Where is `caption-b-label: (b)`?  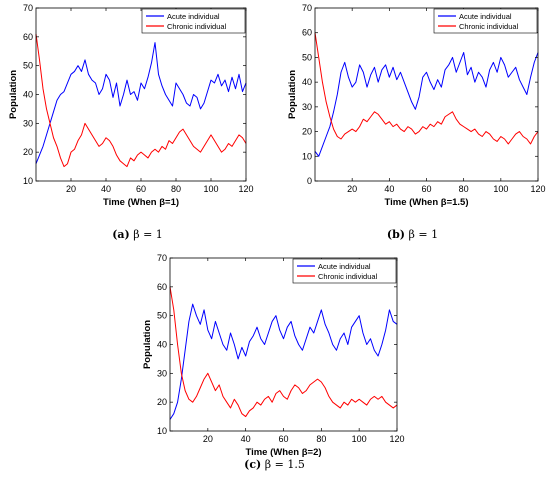 caption-b-label: (b) is located at coordinates (396, 234).